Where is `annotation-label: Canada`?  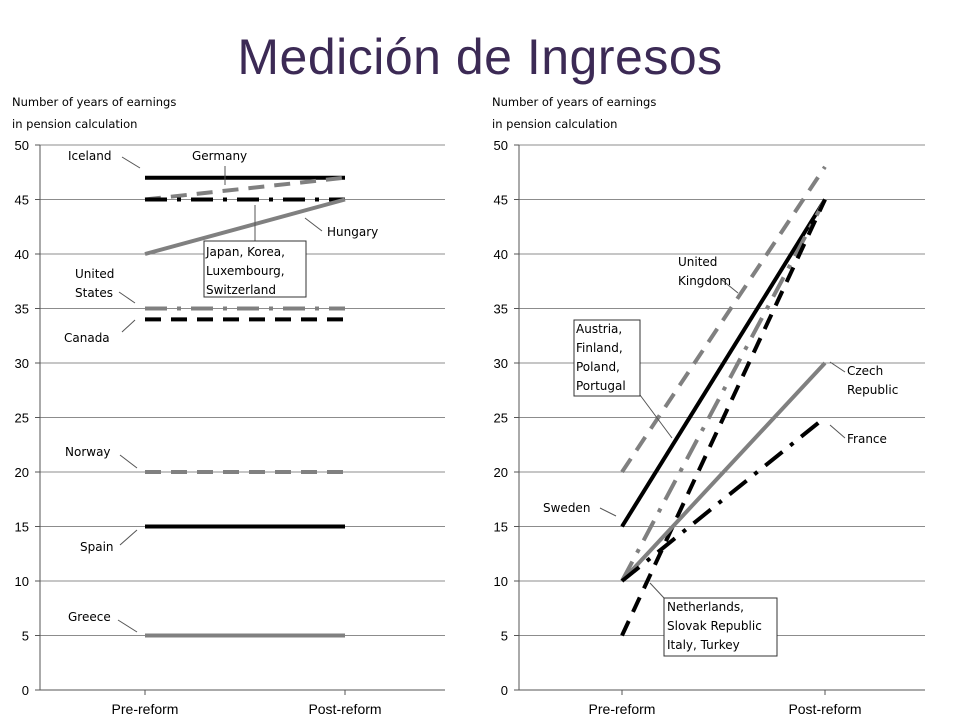
annotation-label: Canada is located at coordinates (87, 338).